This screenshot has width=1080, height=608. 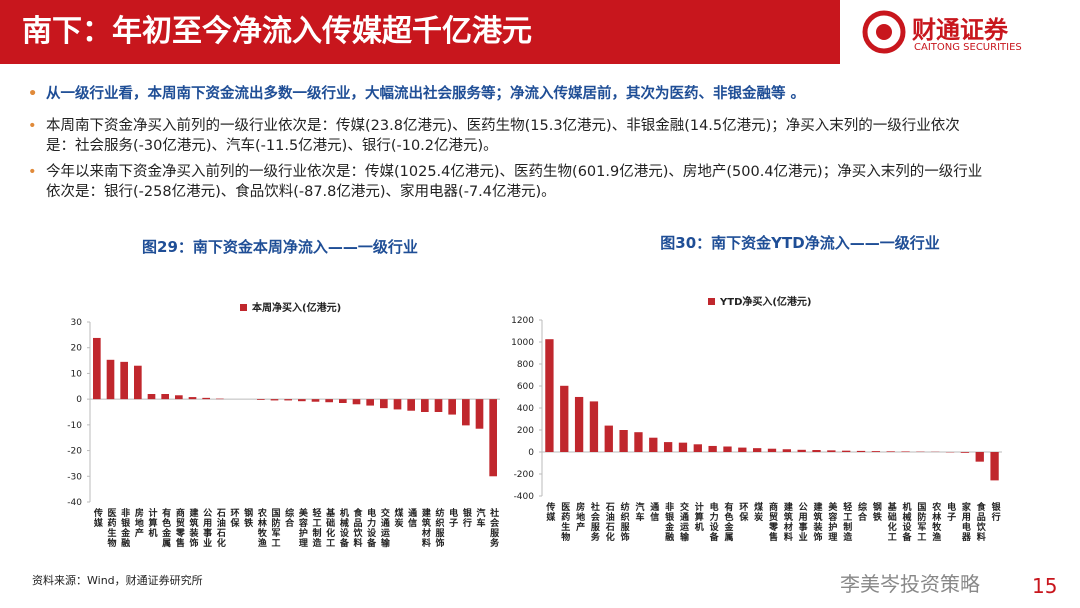 I want to click on header-title: 南下：年初至今净流入传媒超千亿港元, so click(x=420, y=32).